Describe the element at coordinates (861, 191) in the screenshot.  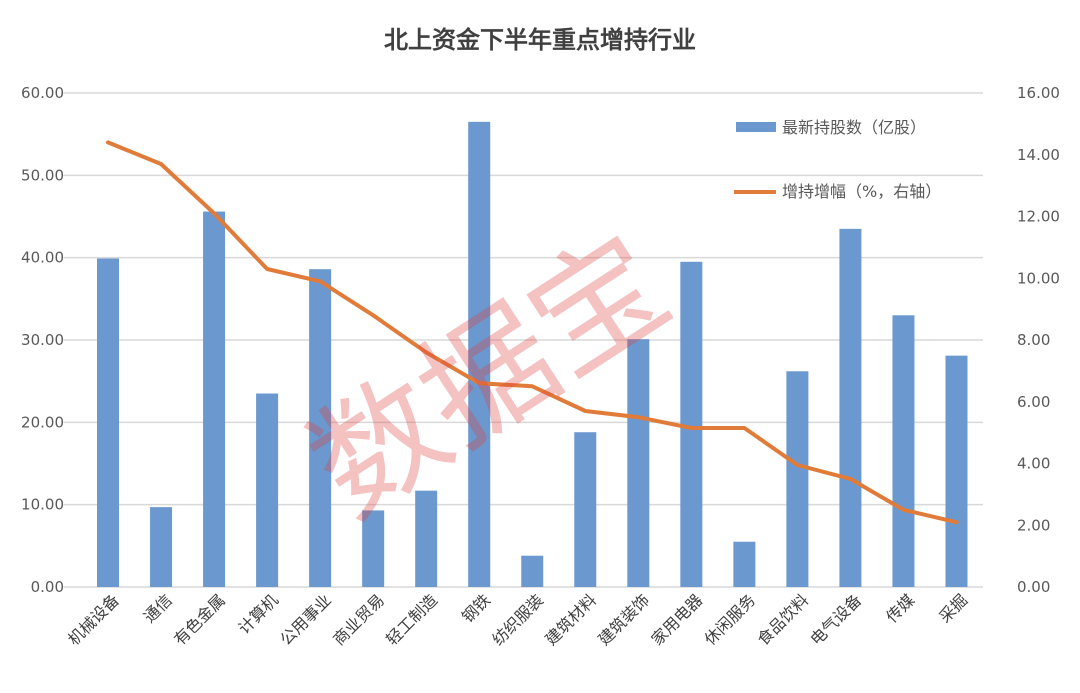
I see `legend-line-label: 增持增幅（%，右轴）` at that location.